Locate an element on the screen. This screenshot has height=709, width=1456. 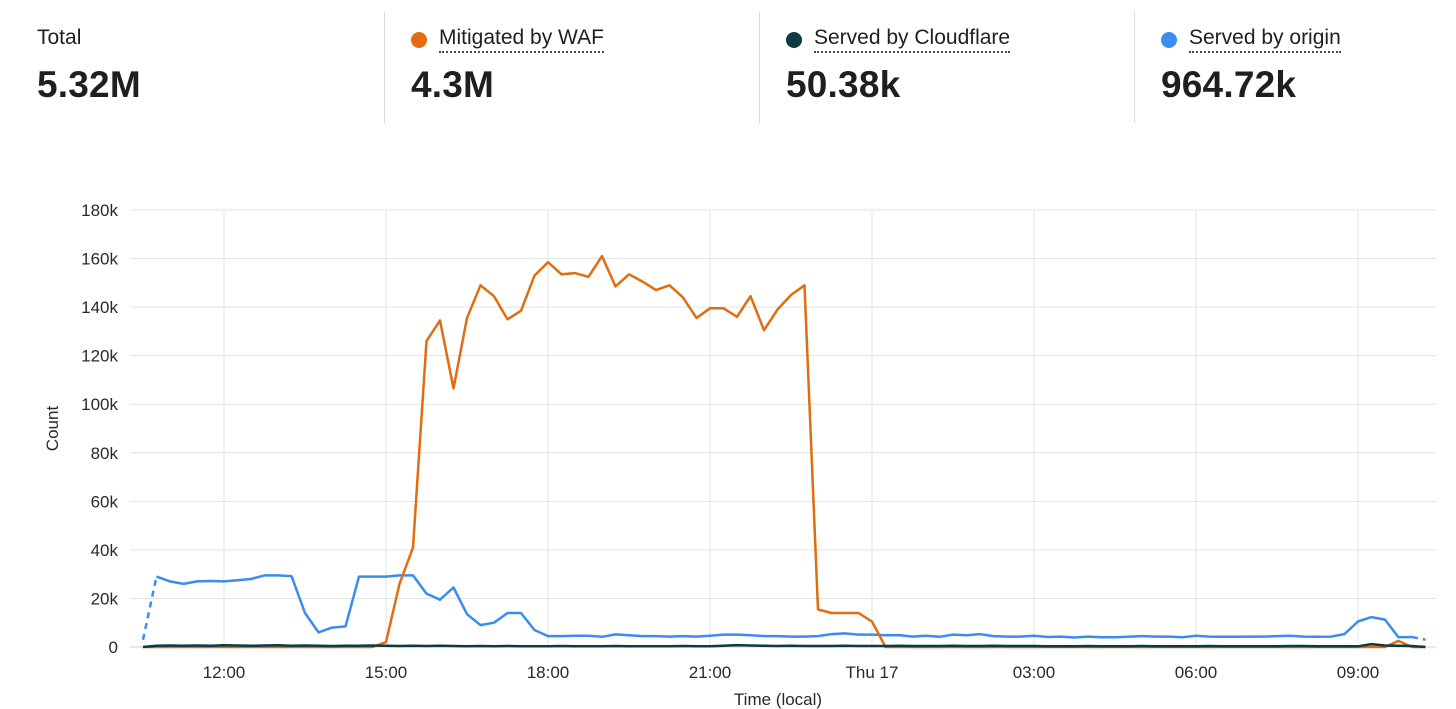
y-tick-label: 160k is located at coordinates (99, 259).